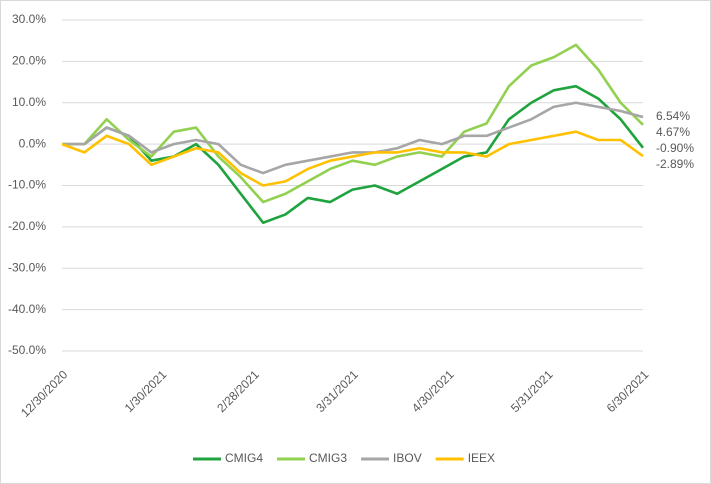 This screenshot has width=711, height=484. I want to click on end-label: -0.90%, so click(675, 148).